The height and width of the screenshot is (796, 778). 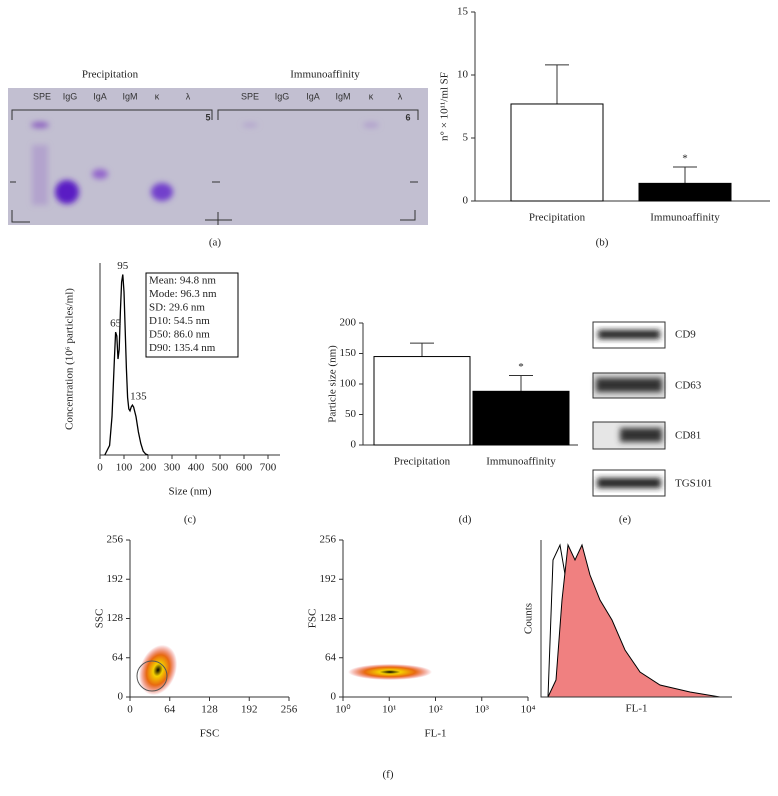 I want to click on lane-number: 5, so click(x=207, y=117).